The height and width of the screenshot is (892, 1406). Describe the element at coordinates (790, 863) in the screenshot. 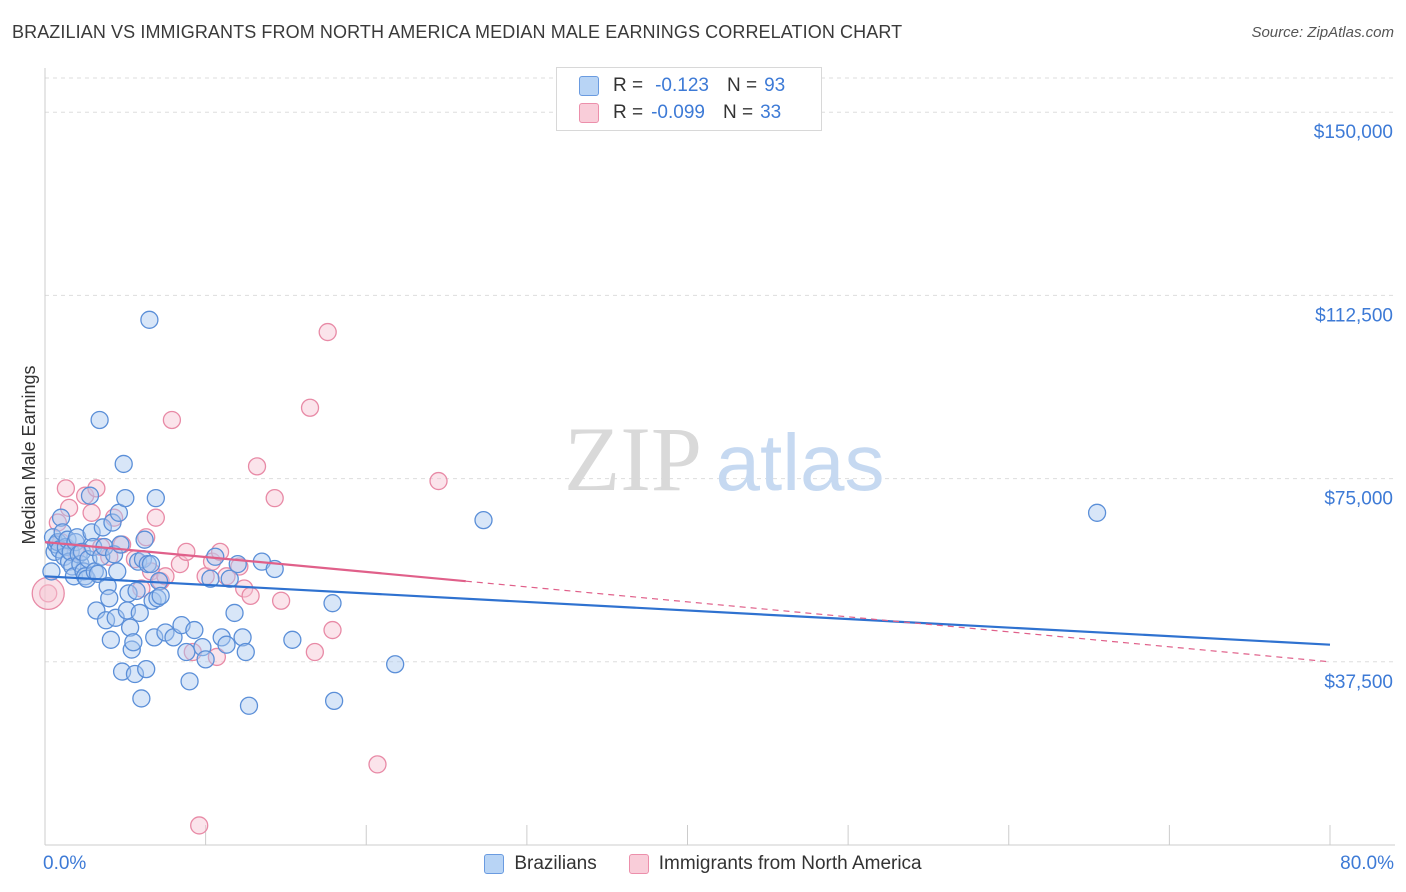

I see `legend-label-immigrants: Immigrants from North America` at that location.